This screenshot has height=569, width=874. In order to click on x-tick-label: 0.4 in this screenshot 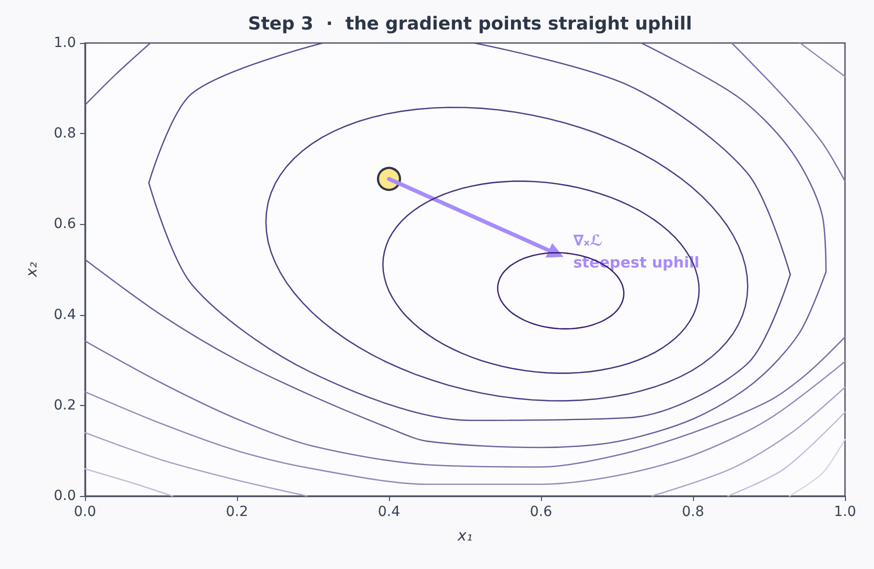, I will do `click(389, 512)`.